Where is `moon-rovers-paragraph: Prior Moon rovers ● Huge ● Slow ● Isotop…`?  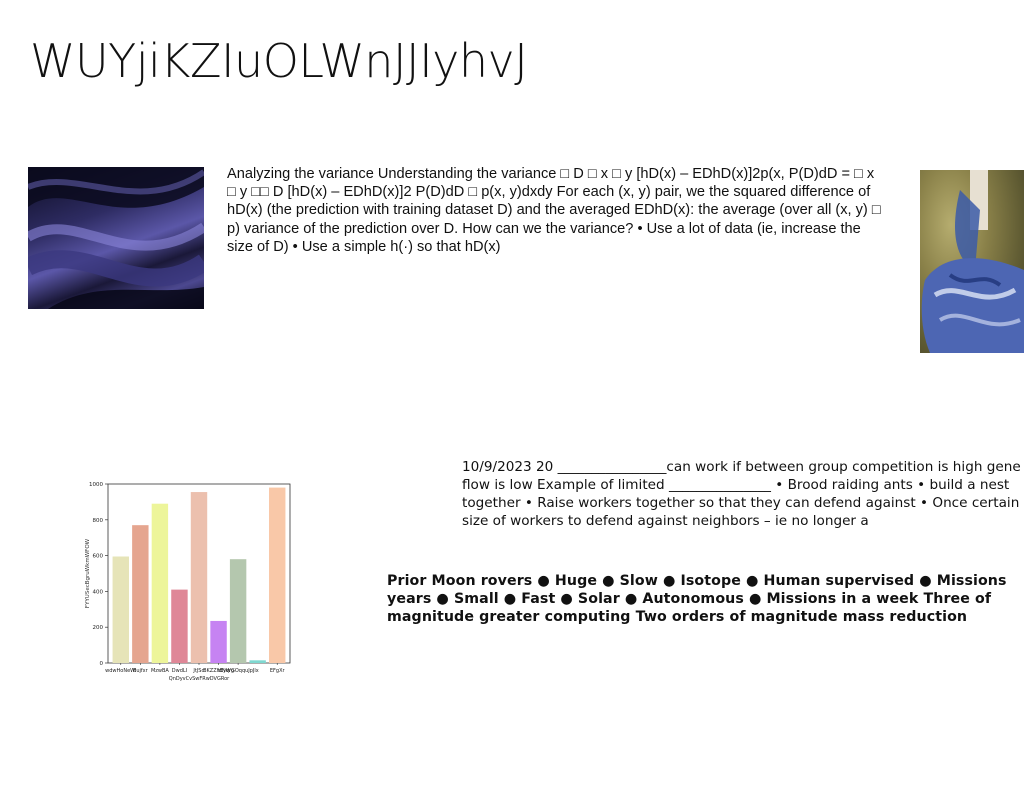 moon-rovers-paragraph: Prior Moon rovers ● Huge ● Slow ● Isotop… is located at coordinates (697, 599).